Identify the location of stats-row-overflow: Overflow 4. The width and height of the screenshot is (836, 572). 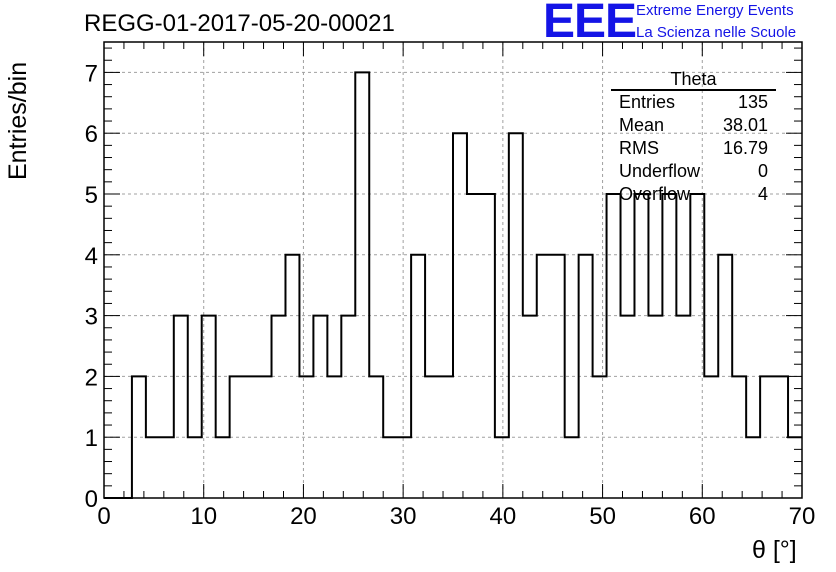
(693, 194).